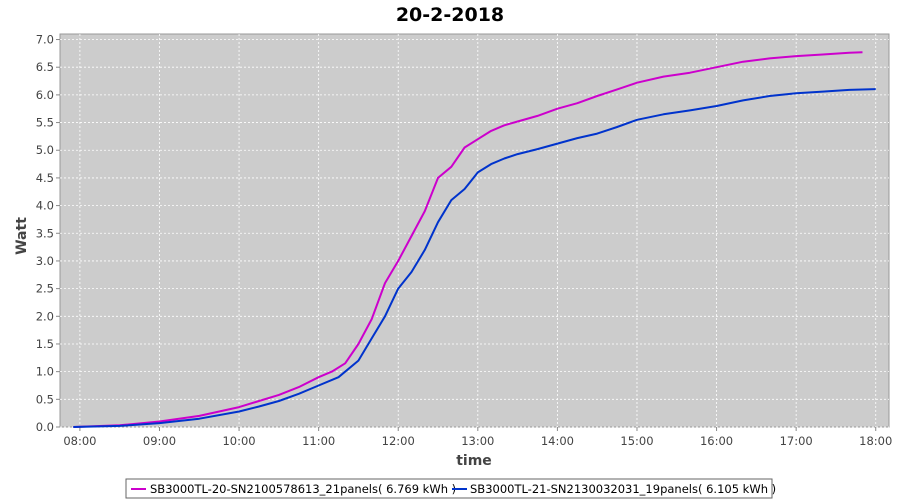  What do you see at coordinates (45, 289) in the screenshot?
I see `y-tick-label: 2.5` at bounding box center [45, 289].